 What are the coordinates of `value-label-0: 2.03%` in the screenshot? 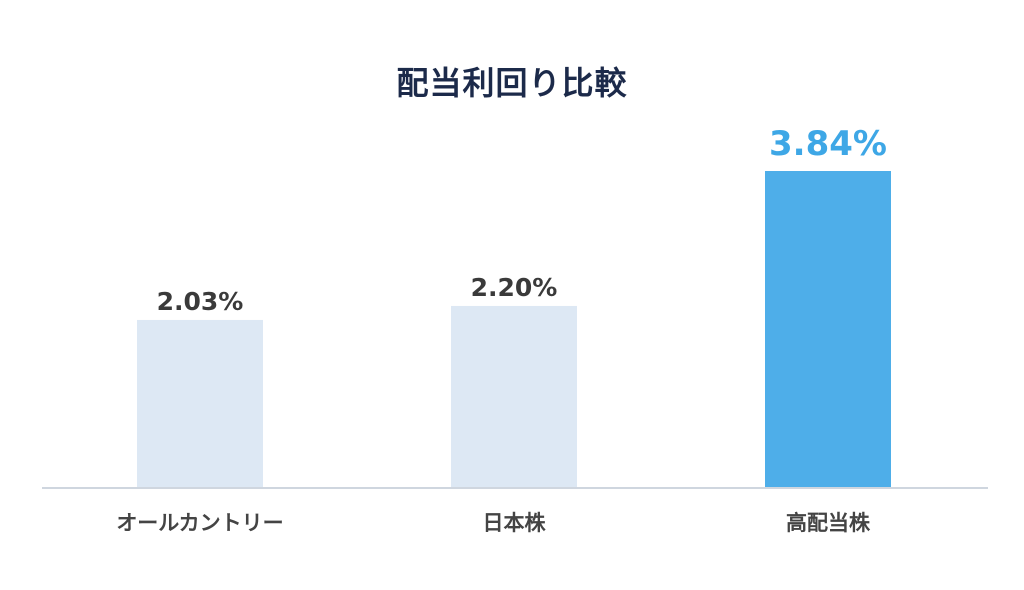 It's located at (200, 301).